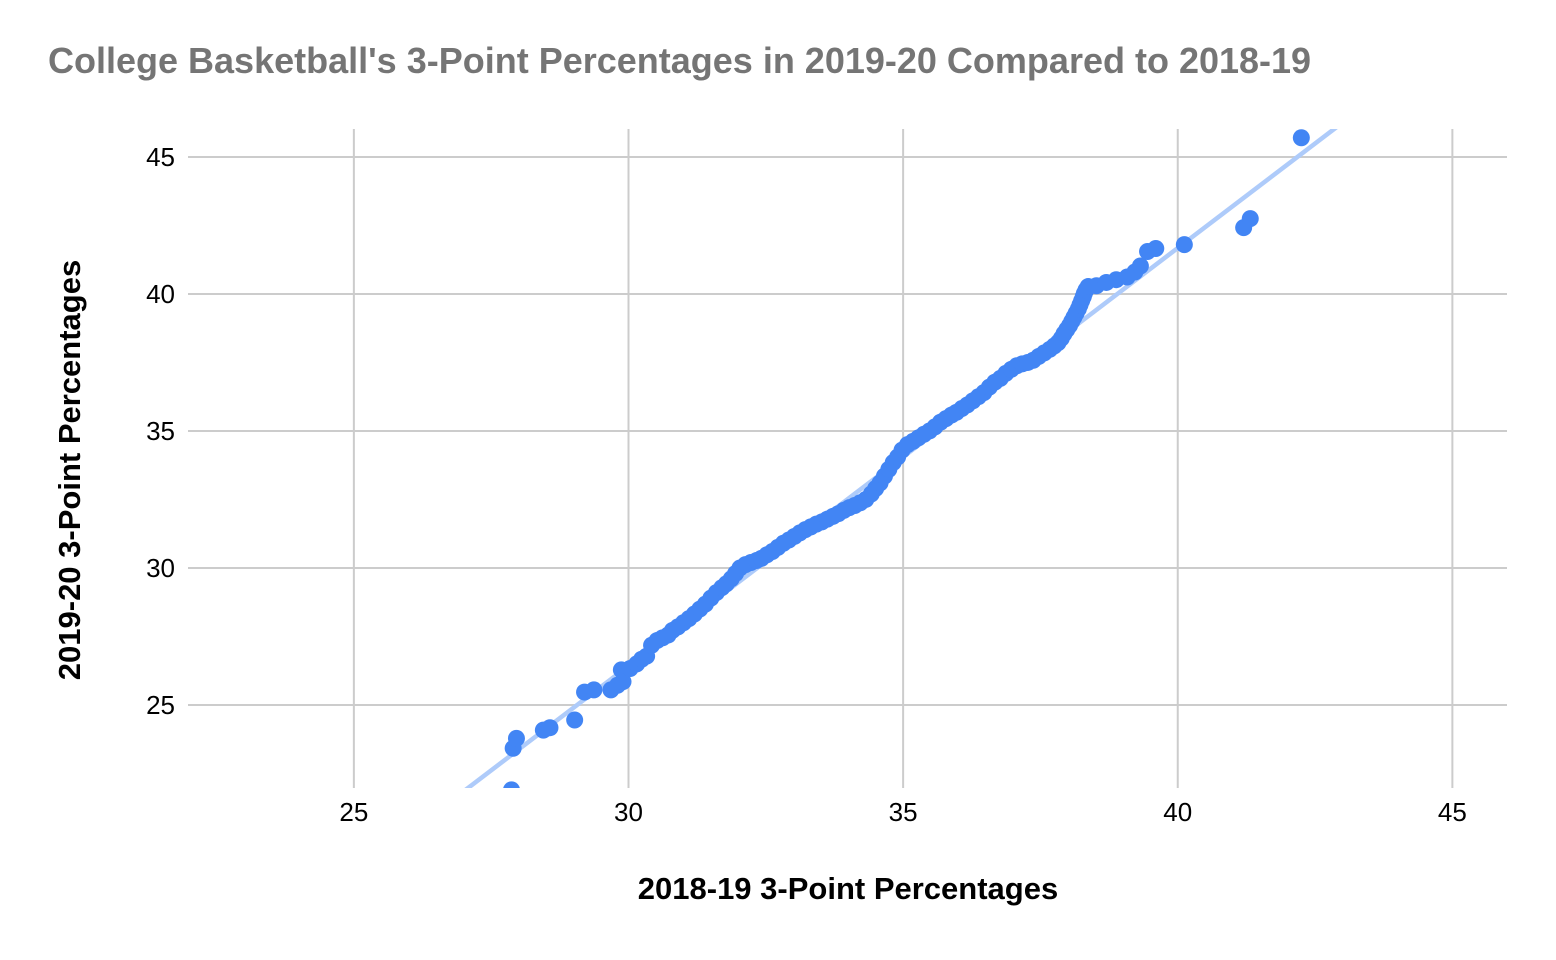 This screenshot has height=960, width=1556. Describe the element at coordinates (1452, 812) in the screenshot. I see `x-axis-tick-label: 45` at that location.